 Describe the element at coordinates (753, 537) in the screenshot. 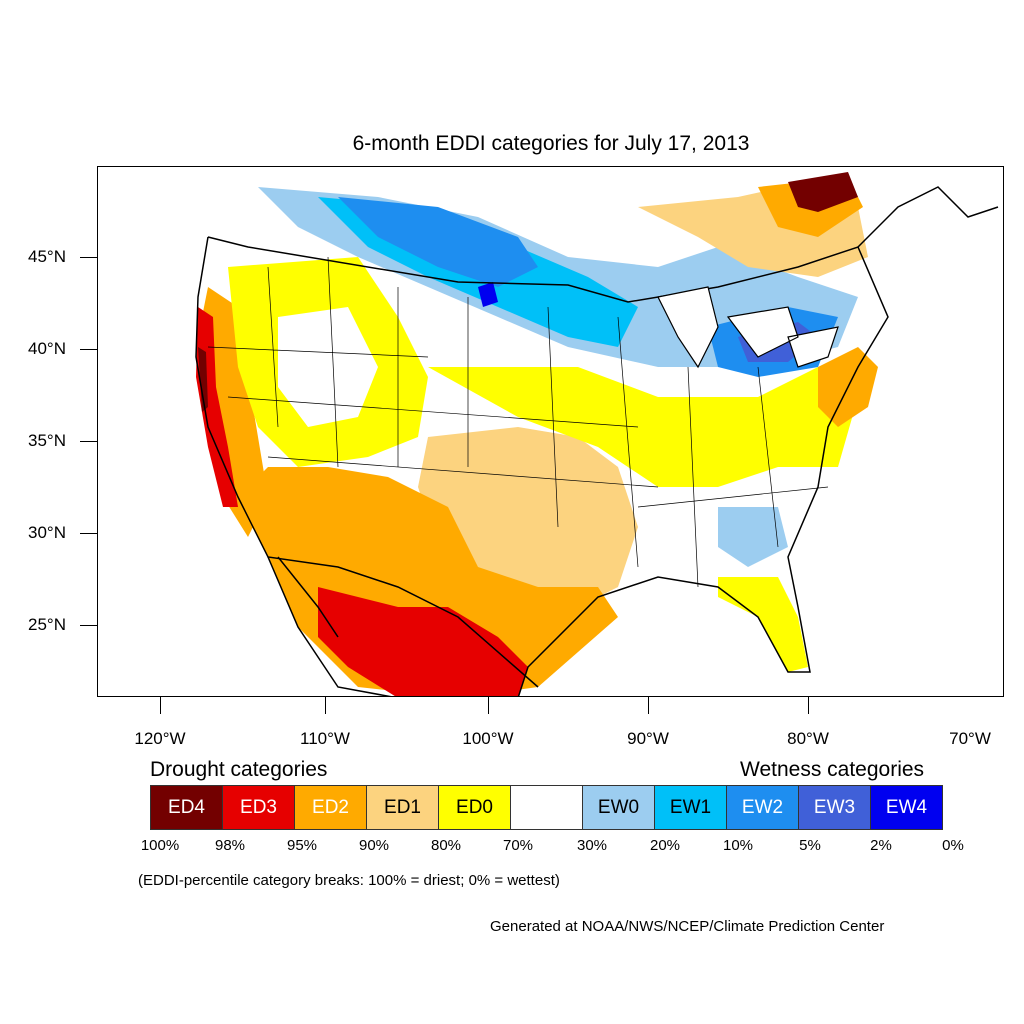

I see `region-southeast-ew0` at that location.